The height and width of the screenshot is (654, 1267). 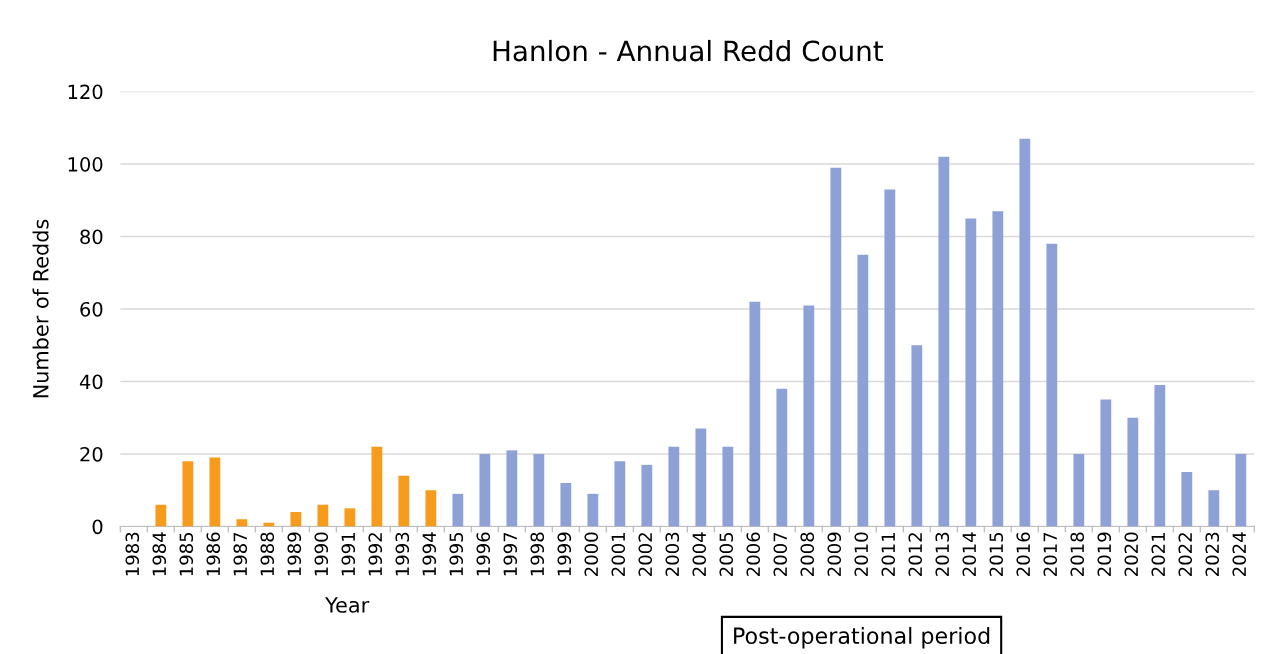 I want to click on x-tick-label: 2013, so click(x=942, y=554).